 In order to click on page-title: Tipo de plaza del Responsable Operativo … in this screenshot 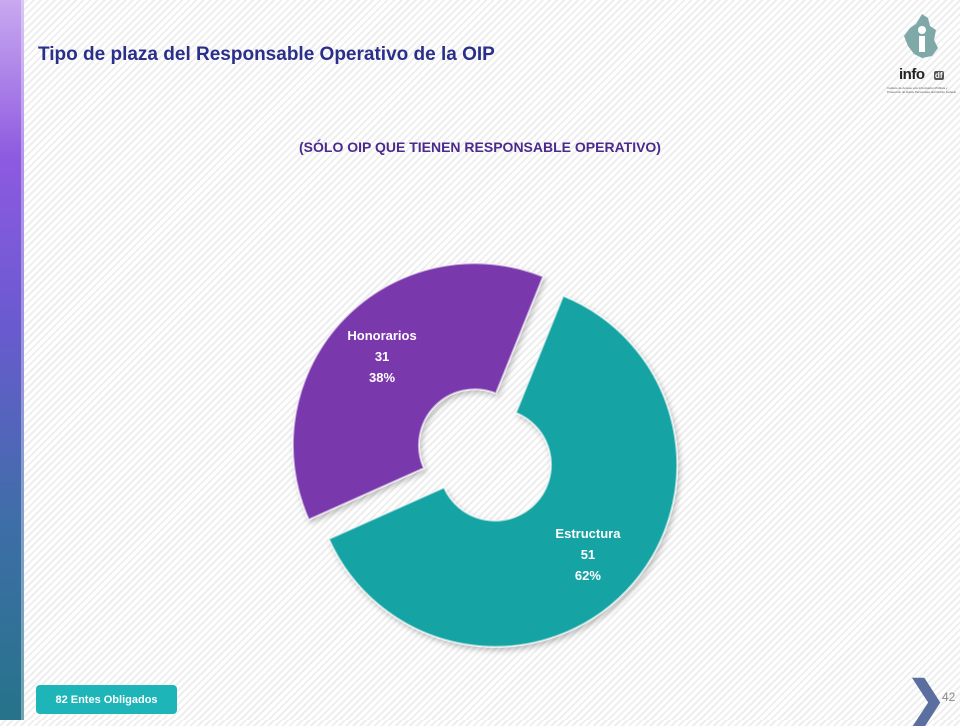, I will do `click(266, 54)`.